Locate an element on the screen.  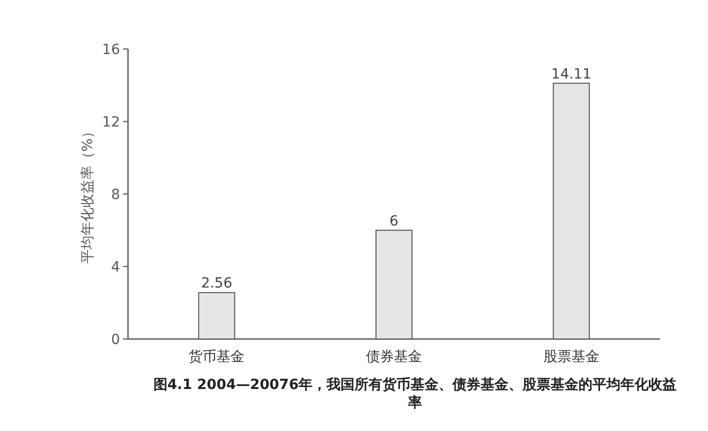
y-axis-title: 平均年化收益率（%） is located at coordinates (88, 194).